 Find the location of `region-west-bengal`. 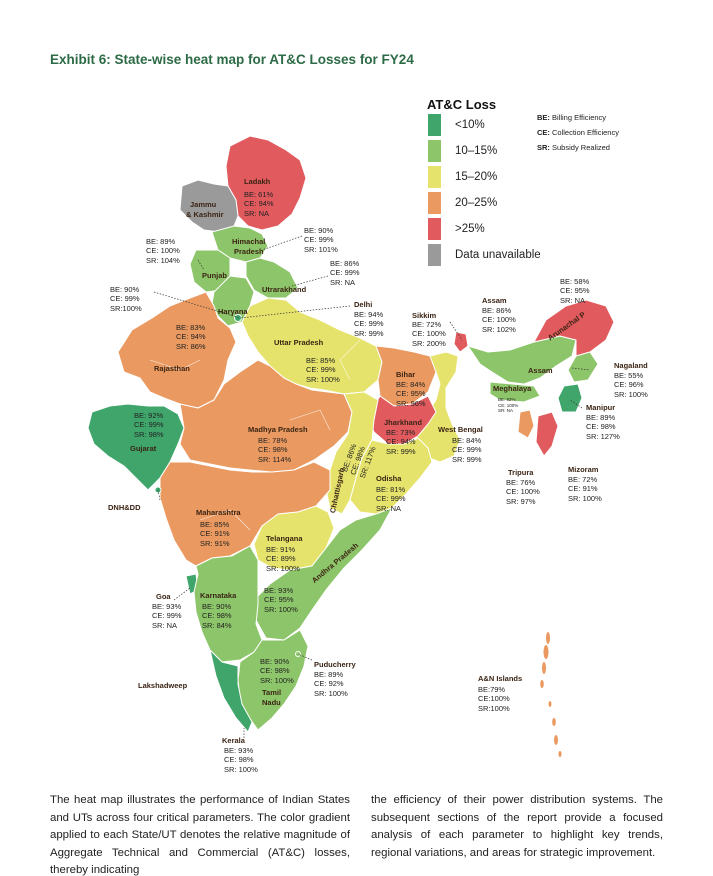

region-west-bengal is located at coordinates (438, 407).